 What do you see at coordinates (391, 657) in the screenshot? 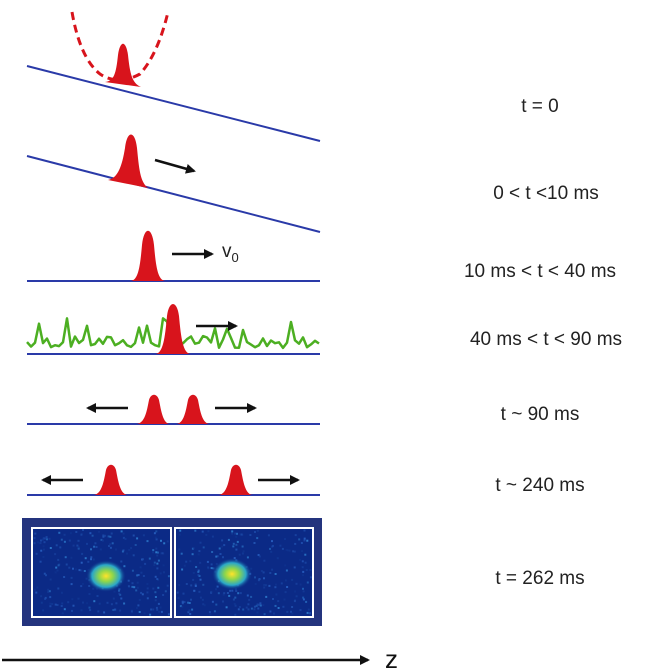
I see `z-axis-label: z` at bounding box center [391, 657].